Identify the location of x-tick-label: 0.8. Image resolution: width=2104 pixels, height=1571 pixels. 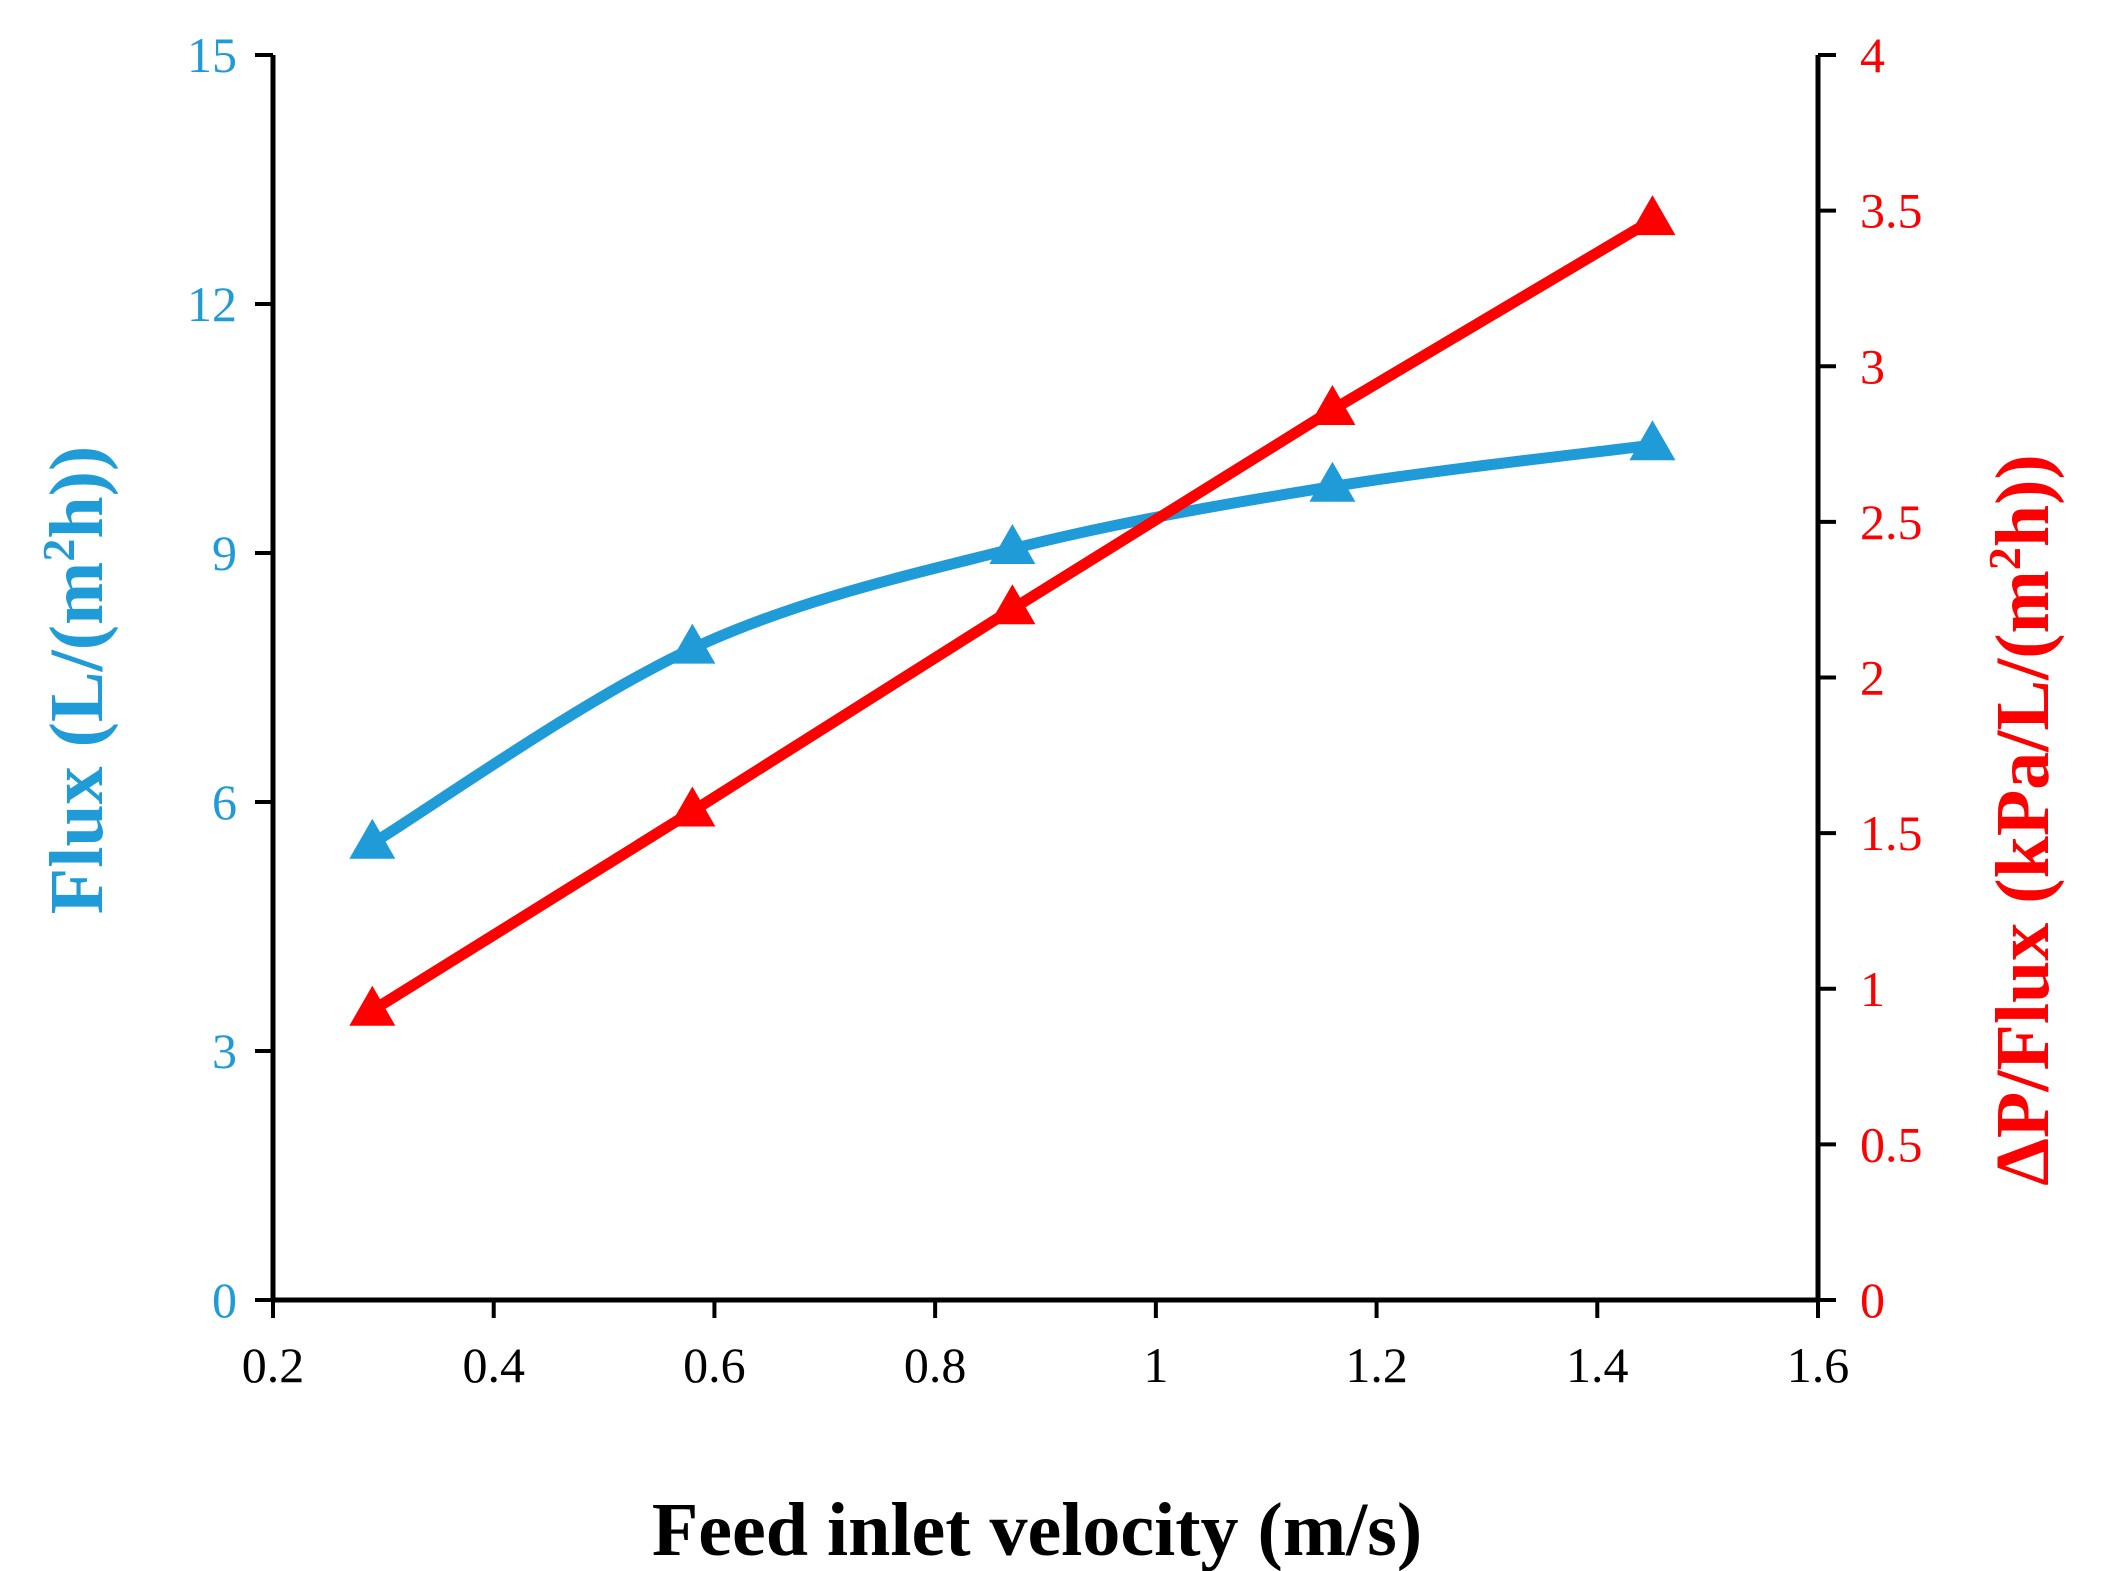
(935, 1365).